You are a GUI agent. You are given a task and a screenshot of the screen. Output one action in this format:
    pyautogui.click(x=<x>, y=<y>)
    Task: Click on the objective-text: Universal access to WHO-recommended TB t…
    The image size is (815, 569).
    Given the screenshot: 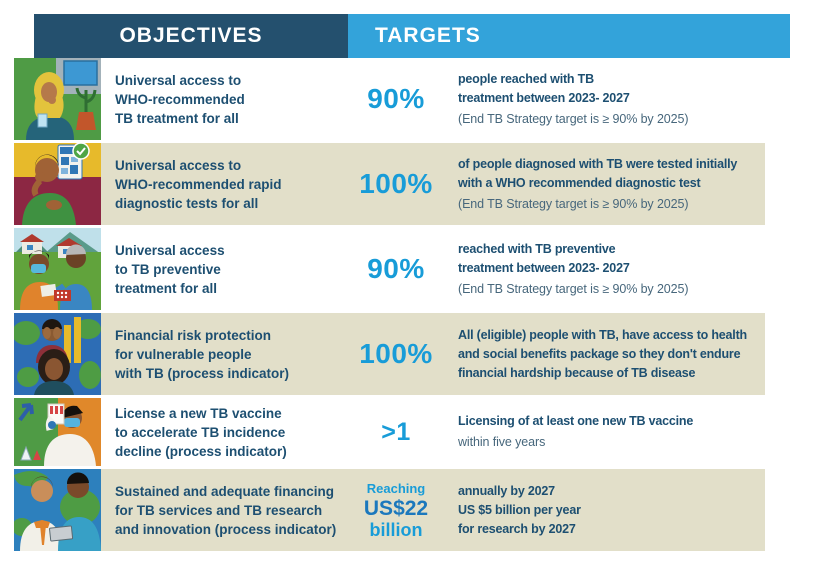 What is the action you would take?
    pyautogui.click(x=180, y=99)
    